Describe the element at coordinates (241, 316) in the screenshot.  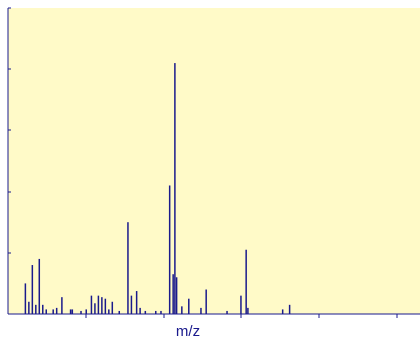
I see `x-axis-ticks` at that location.